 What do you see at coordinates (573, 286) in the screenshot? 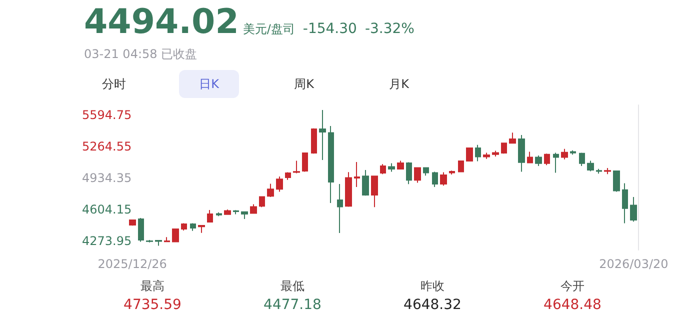
I see `text: 今开` at bounding box center [573, 286].